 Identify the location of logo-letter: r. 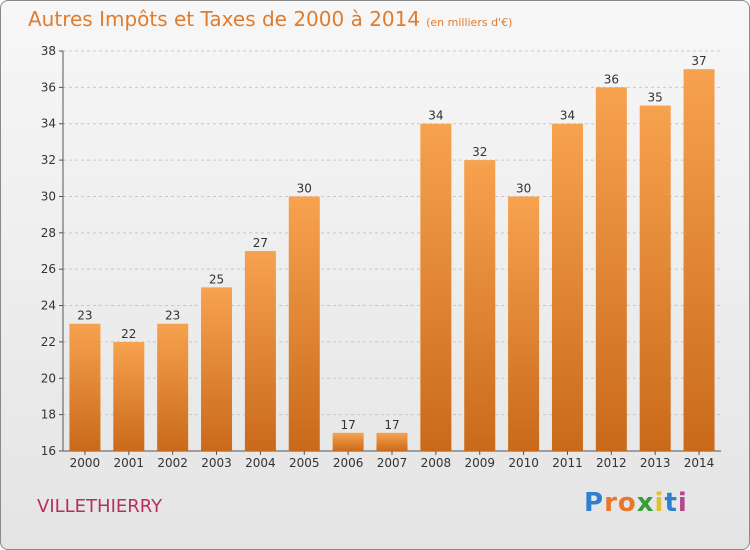
(611, 503).